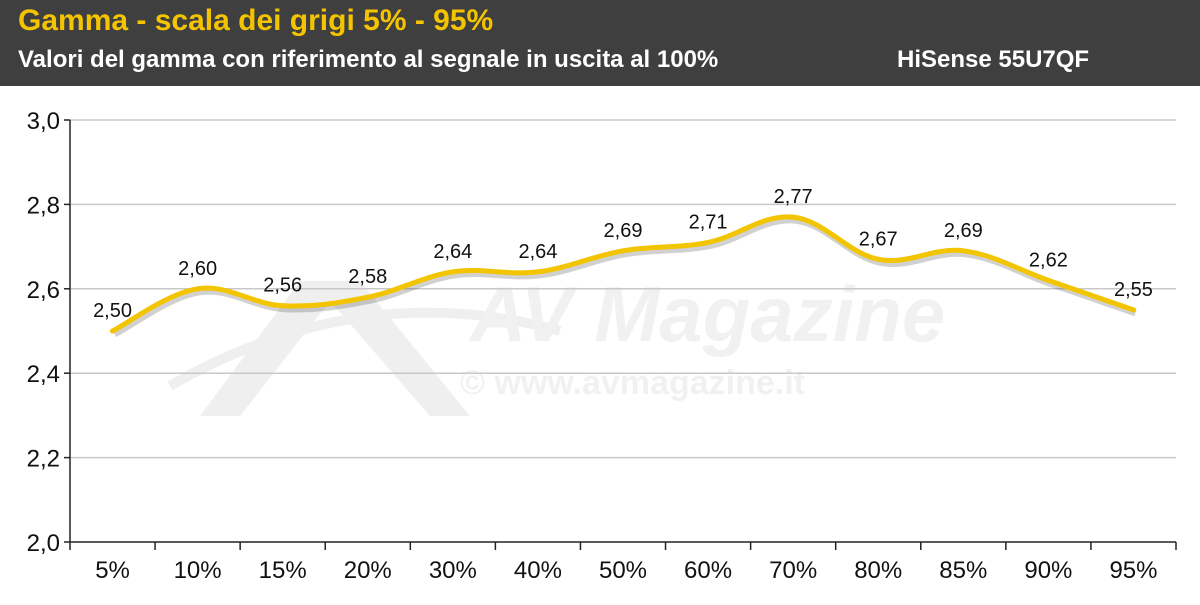 This screenshot has width=1200, height=605. Describe the element at coordinates (878, 570) in the screenshot. I see `x-tick-label: 80%` at that location.